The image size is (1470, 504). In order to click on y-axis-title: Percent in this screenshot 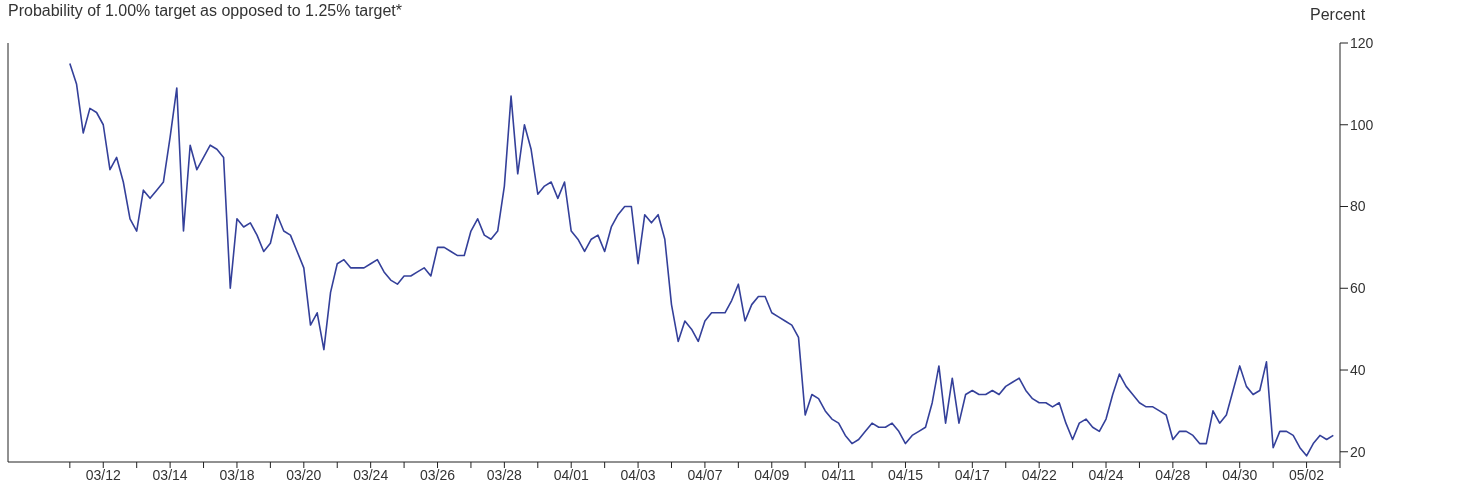, I will do `click(1338, 15)`.